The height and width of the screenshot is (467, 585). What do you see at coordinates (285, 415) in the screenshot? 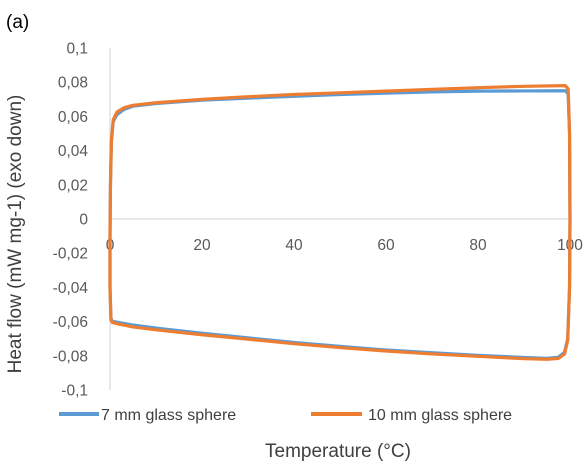
I see `legend: 7 mm glass sphere 10 mm glass sphere` at bounding box center [285, 415].